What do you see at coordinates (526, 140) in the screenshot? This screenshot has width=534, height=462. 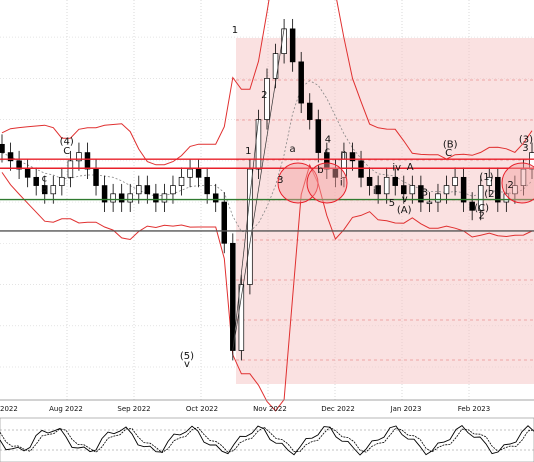 I see `wave-label: (3)` at bounding box center [526, 140].